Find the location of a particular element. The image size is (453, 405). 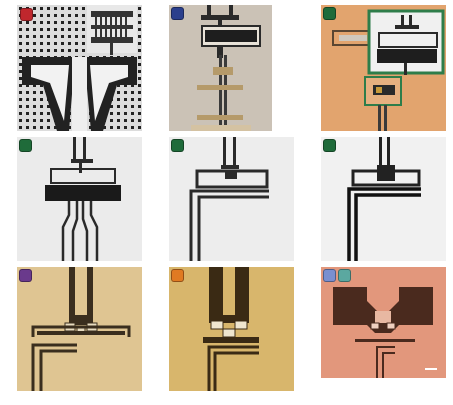

tile-f-image is located at coordinates (383, 199).